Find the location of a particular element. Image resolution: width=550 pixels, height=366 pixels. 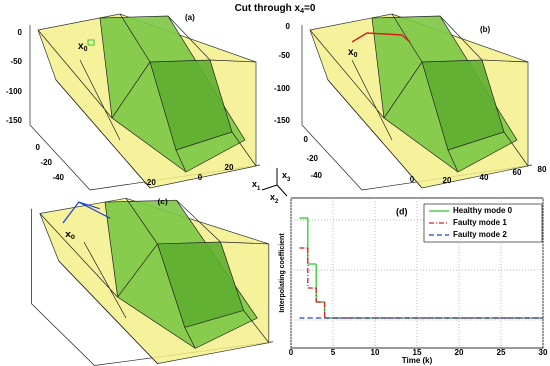

key-sub: 1 is located at coordinates (259, 189).